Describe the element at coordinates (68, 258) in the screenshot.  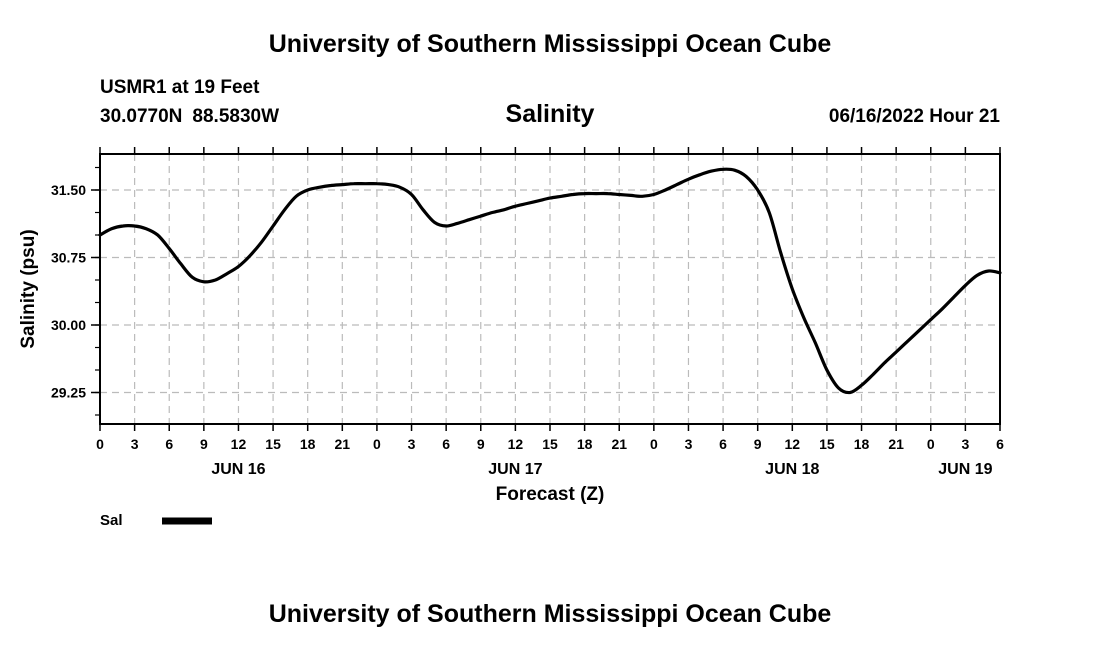
I see `y-tick-label: 30.75` at that location.